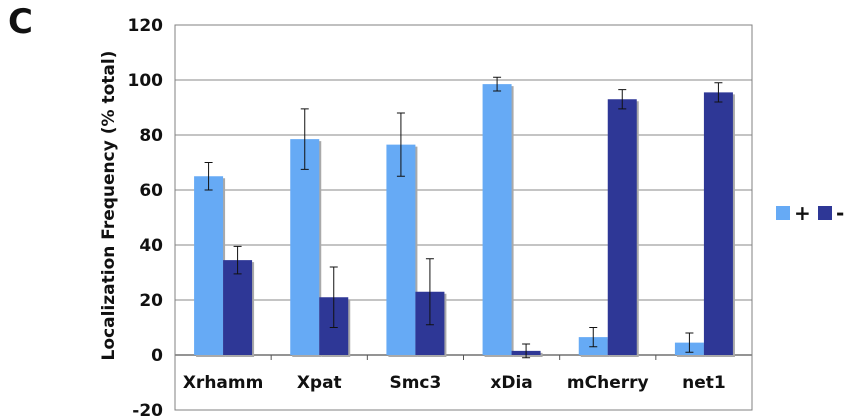 The image size is (854, 420). What do you see at coordinates (238, 307) in the screenshot?
I see `bar-minus-xrhamm` at bounding box center [238, 307].